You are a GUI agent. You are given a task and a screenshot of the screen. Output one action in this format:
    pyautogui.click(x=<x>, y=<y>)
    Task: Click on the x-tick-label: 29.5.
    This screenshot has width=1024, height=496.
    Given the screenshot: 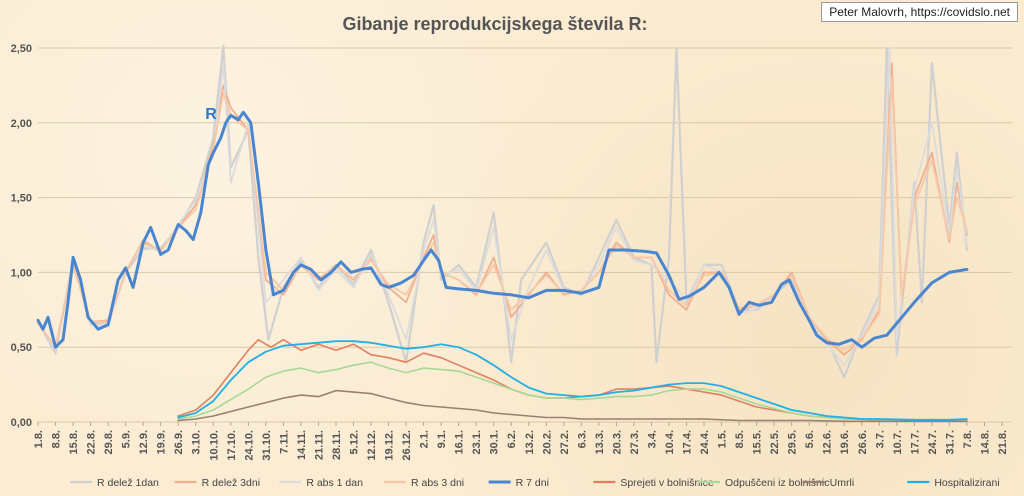 What is the action you would take?
    pyautogui.click(x=793, y=442)
    